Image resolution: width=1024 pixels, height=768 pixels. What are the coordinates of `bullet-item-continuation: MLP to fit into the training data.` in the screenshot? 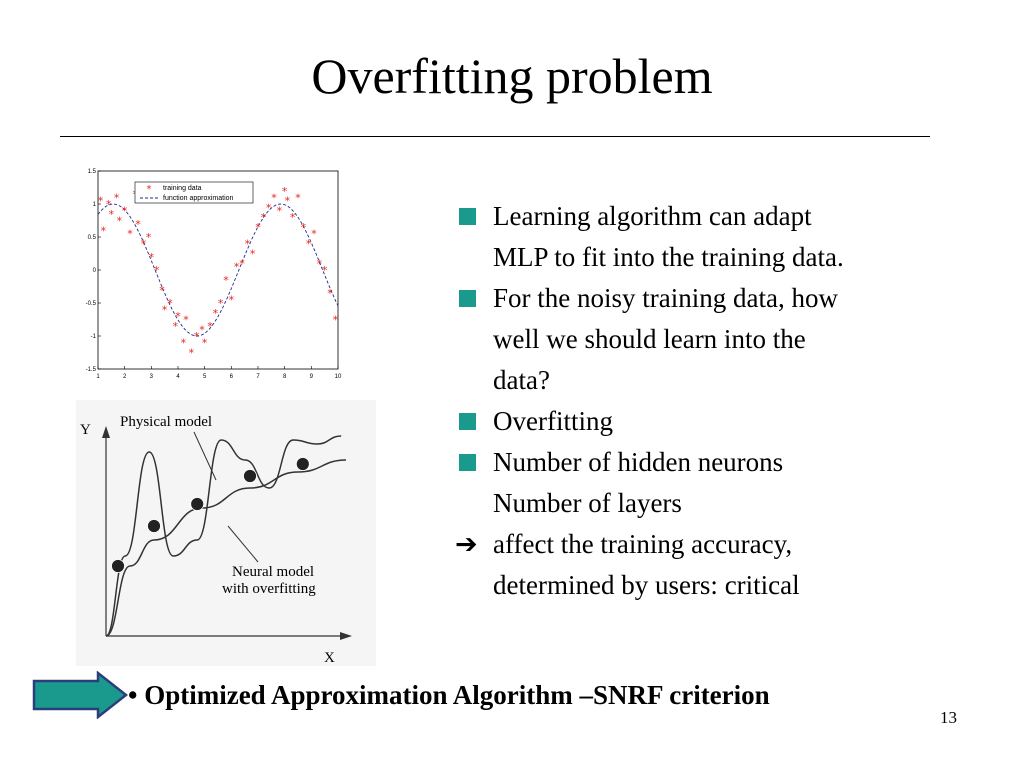 It's located at (715, 257).